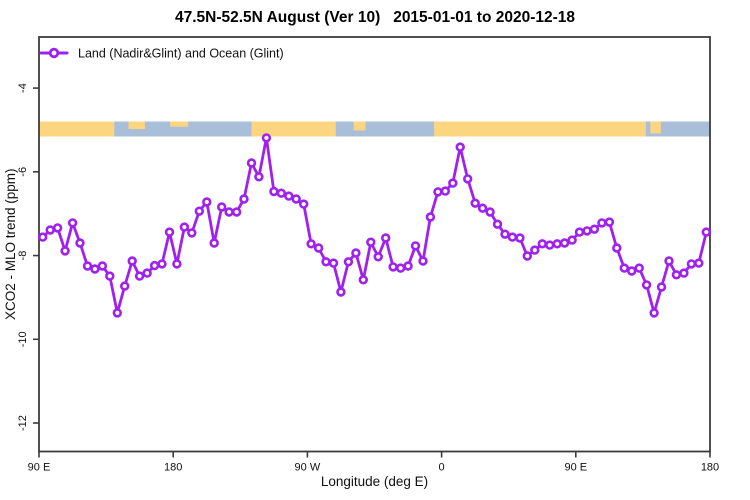 Image resolution: width=750 pixels, height=500 pixels. What do you see at coordinates (442, 468) in the screenshot?
I see `x-tick-label: 0` at bounding box center [442, 468].